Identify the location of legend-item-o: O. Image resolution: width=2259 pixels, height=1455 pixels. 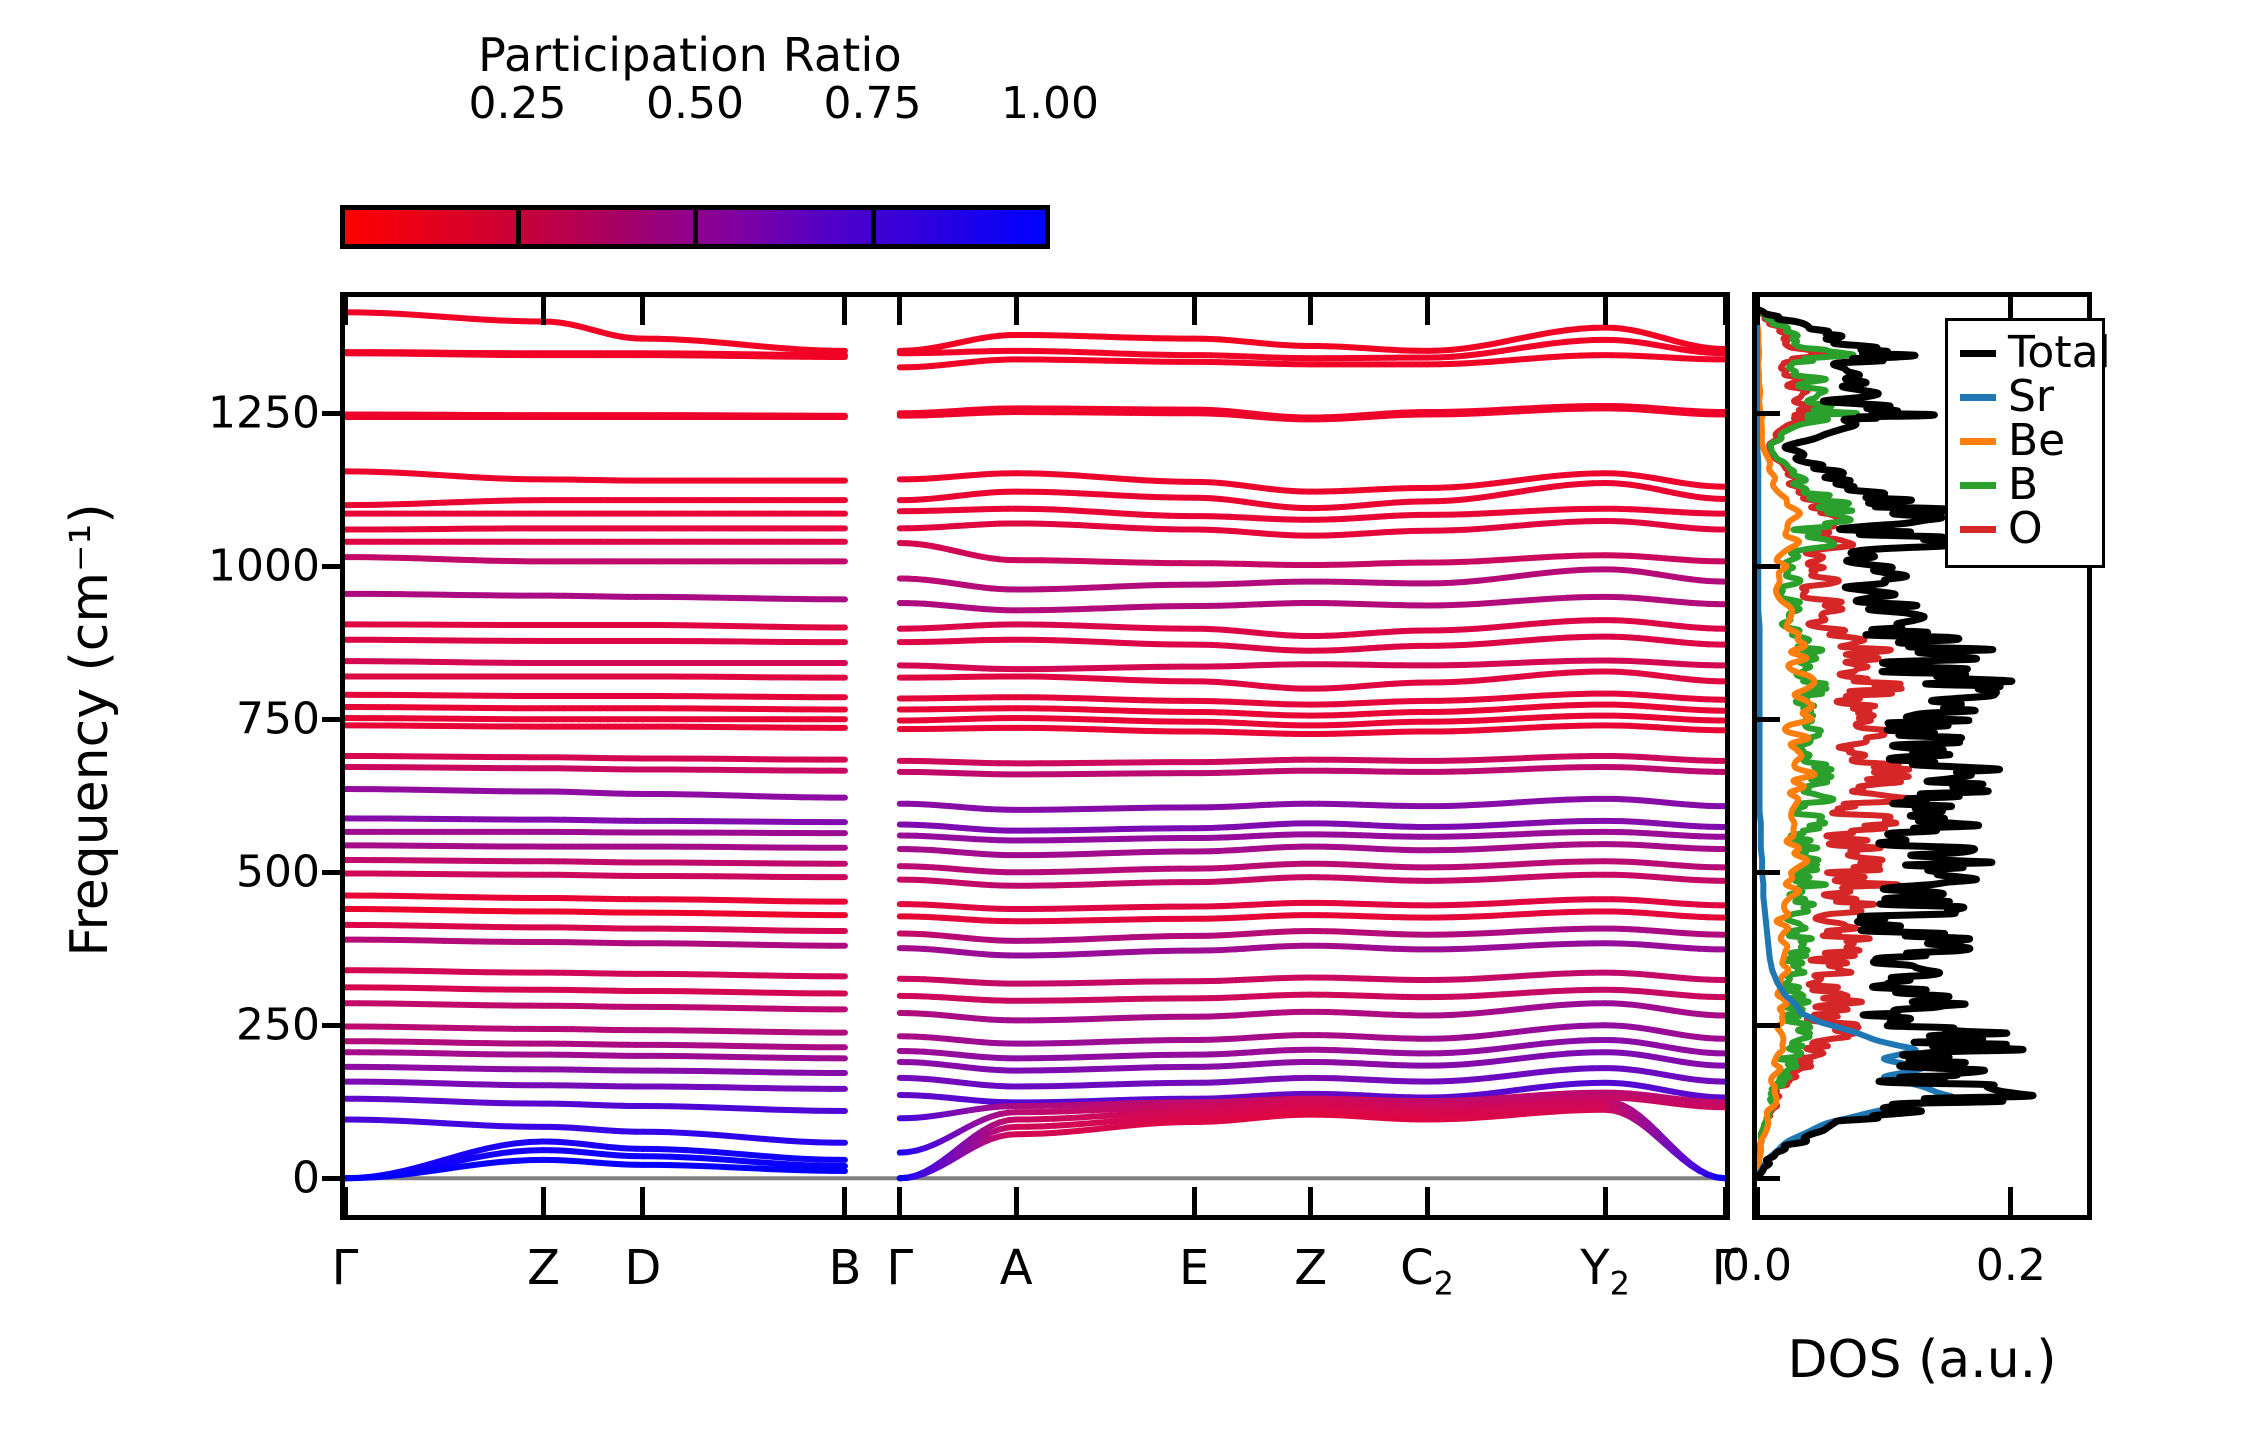
(2025, 529).